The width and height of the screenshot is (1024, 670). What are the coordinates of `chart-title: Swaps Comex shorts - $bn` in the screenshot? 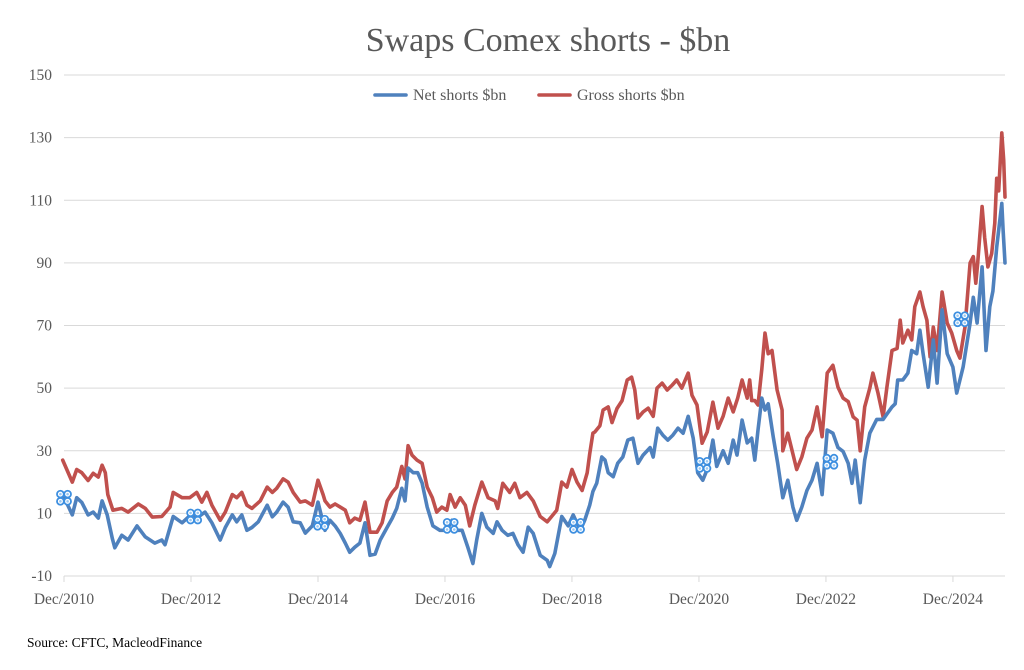 It's located at (548, 40).